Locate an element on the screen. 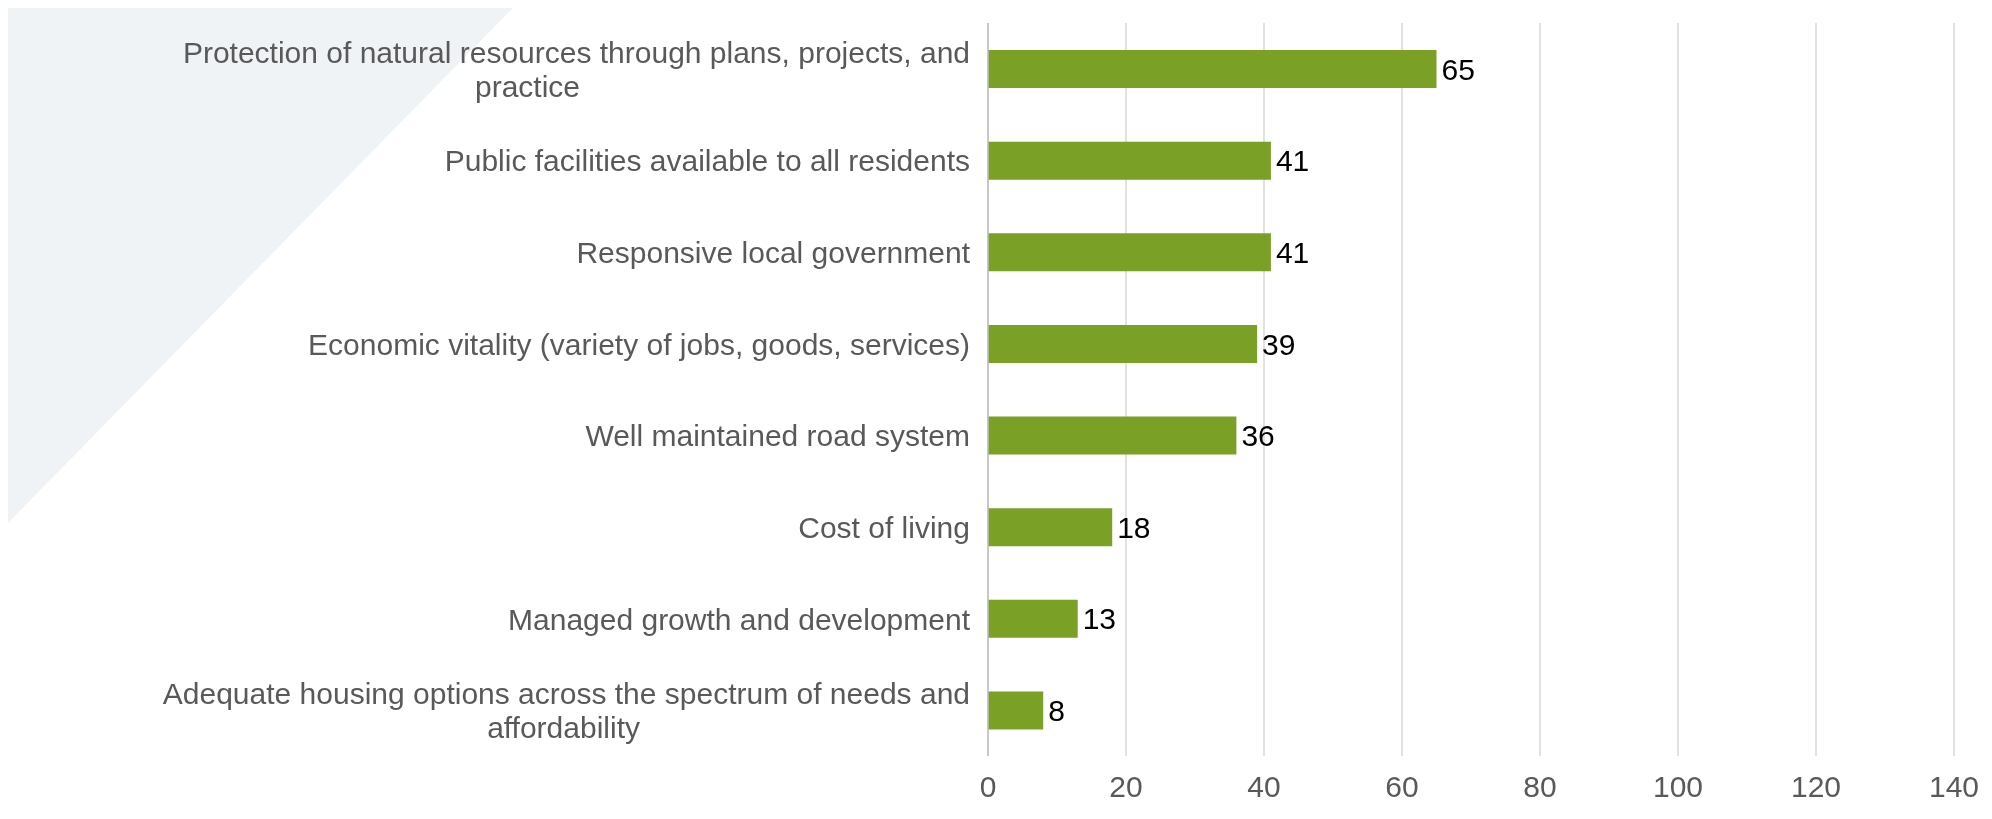 The image size is (1992, 819). data-label: 36 is located at coordinates (1258, 436).